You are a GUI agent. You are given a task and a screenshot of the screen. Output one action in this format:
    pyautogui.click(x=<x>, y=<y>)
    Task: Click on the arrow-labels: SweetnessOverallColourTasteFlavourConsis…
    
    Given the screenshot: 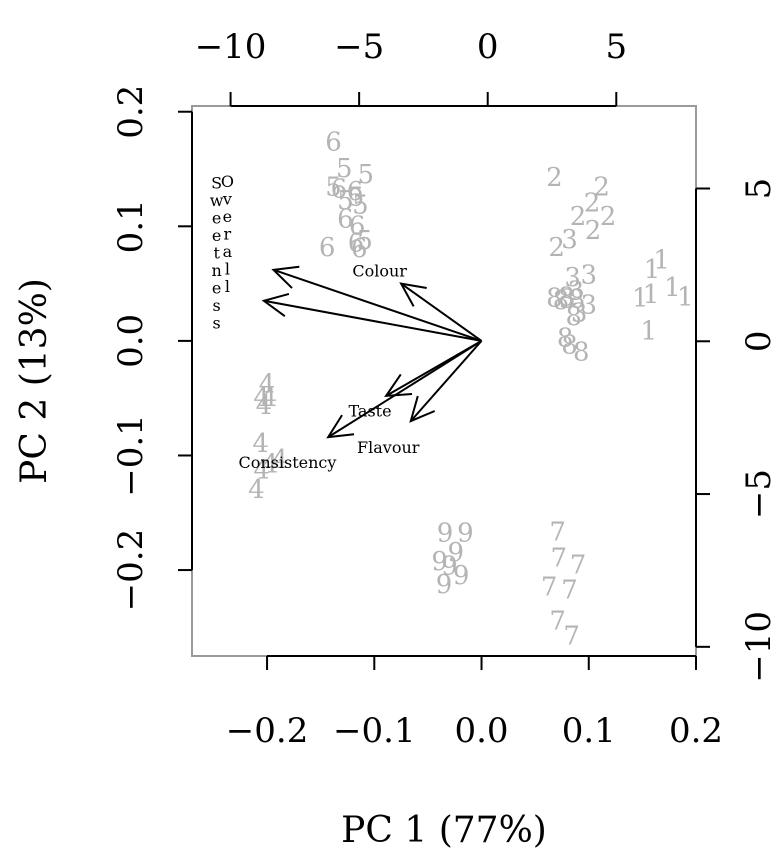 What is the action you would take?
    pyautogui.click(x=315, y=322)
    